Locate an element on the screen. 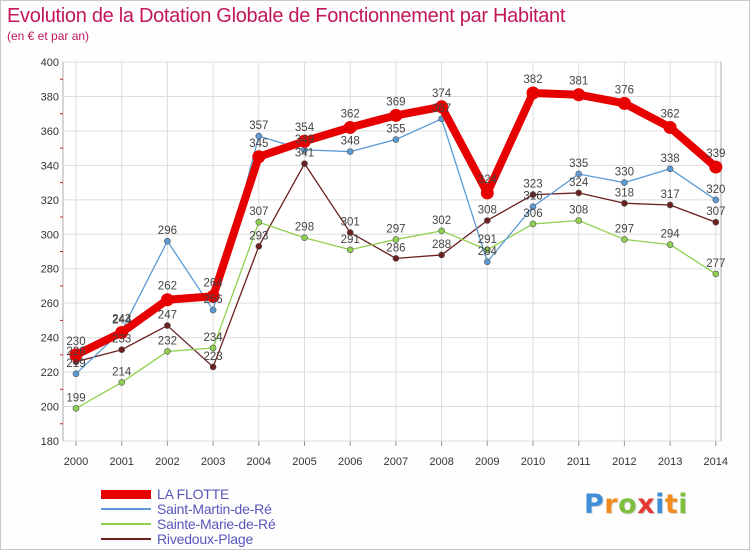 Image resolution: width=750 pixels, height=550 pixels. data-label: 264 is located at coordinates (214, 283).